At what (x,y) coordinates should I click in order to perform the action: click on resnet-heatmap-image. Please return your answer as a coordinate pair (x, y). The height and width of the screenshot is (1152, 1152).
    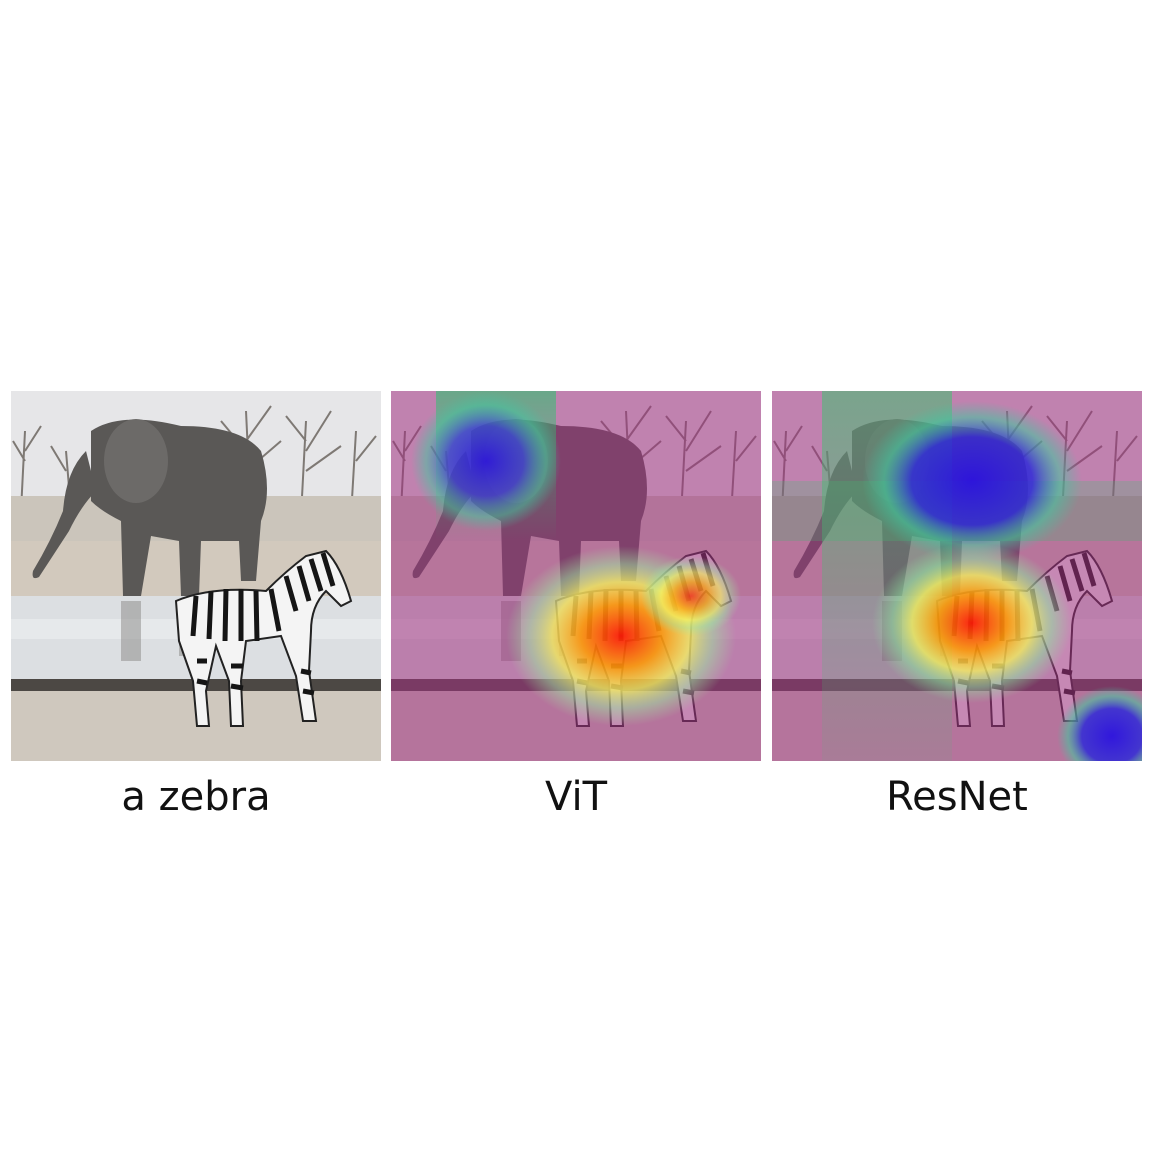
    Looking at the image, I should click on (957, 576).